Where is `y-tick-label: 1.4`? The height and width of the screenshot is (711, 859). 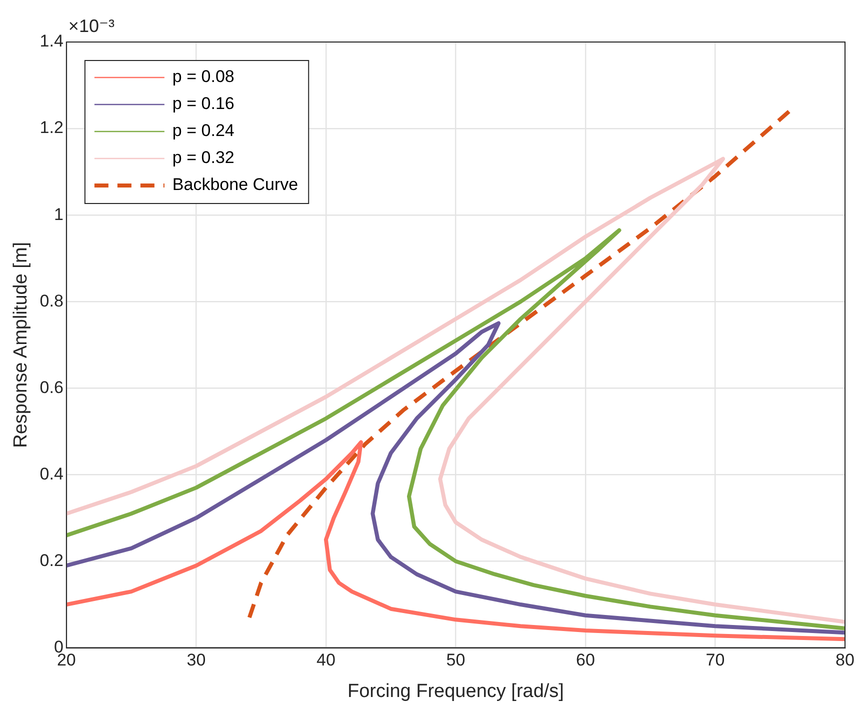
y-tick-label: 1.4 is located at coordinates (52, 41).